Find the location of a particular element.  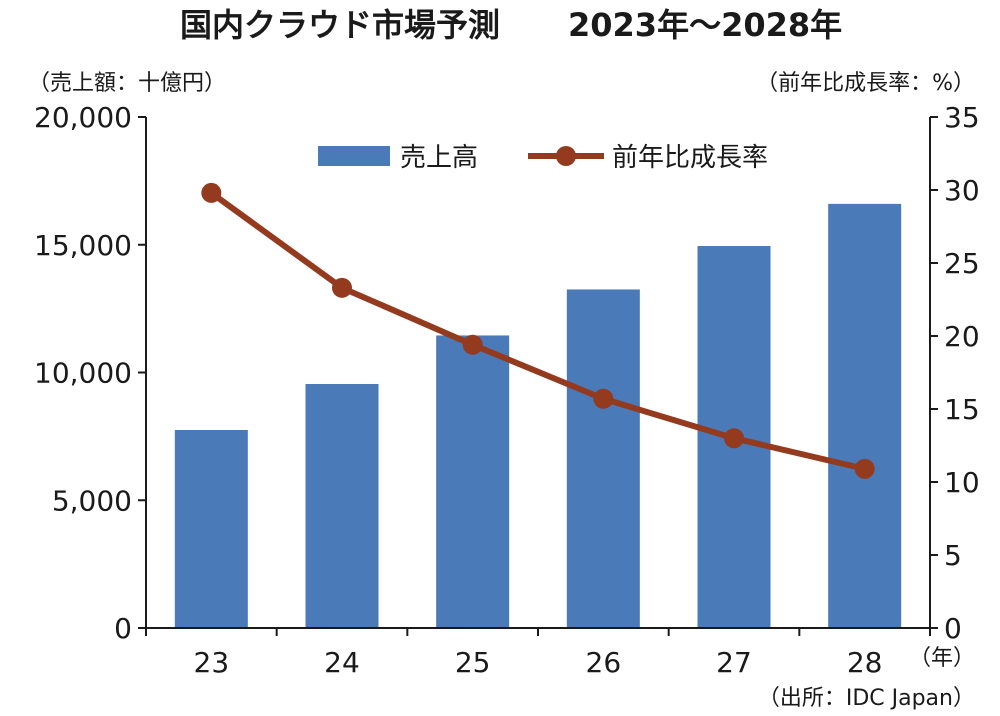

right-tick-label: 30 is located at coordinates (962, 190).